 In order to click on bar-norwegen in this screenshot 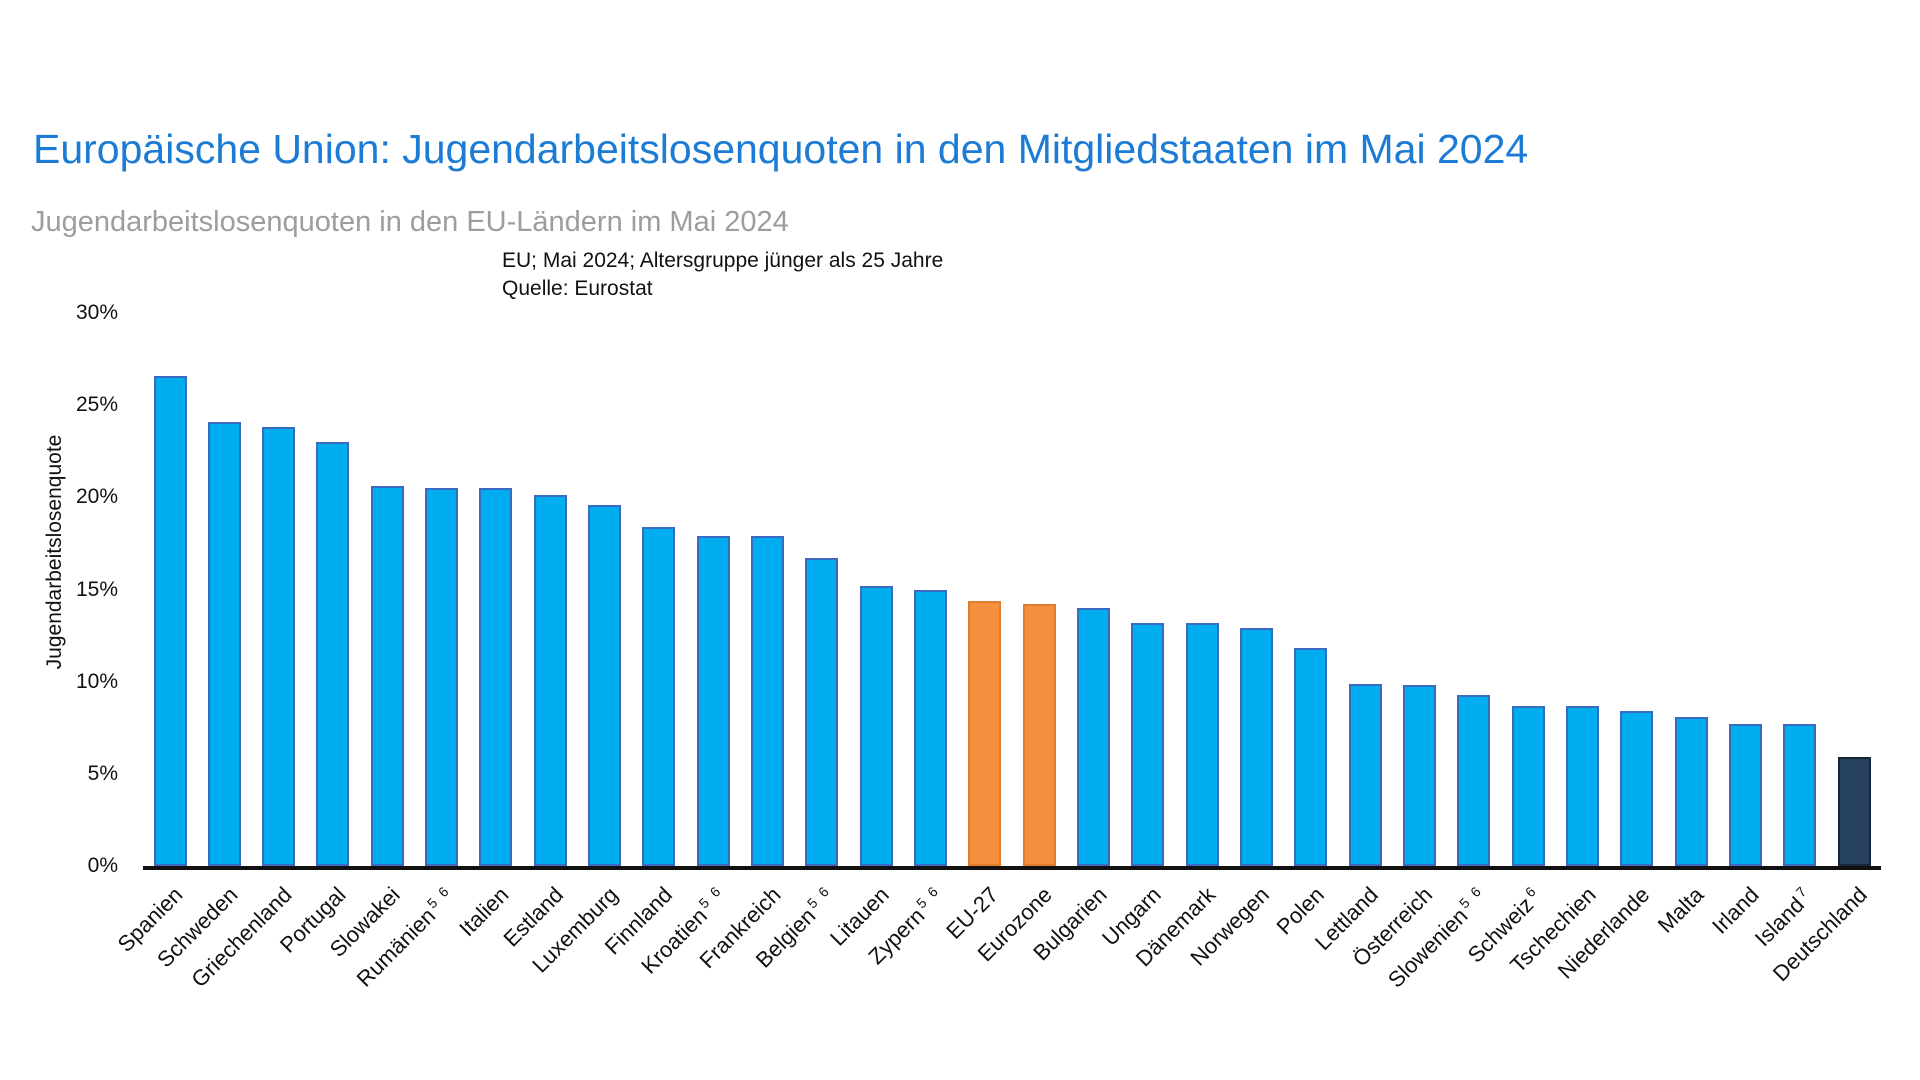, I will do `click(1257, 747)`.